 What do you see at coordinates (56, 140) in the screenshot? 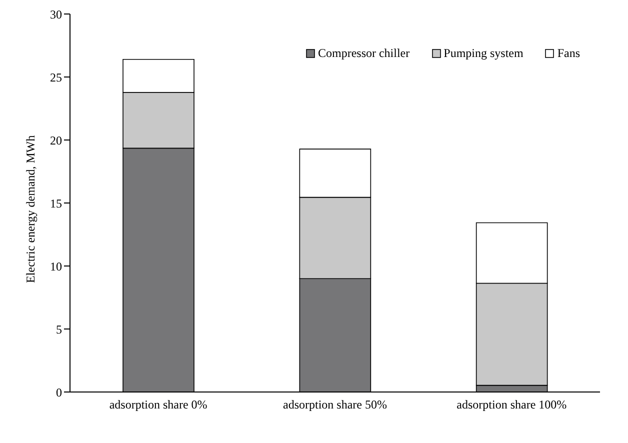
I see `y-tick-label: 20` at bounding box center [56, 140].